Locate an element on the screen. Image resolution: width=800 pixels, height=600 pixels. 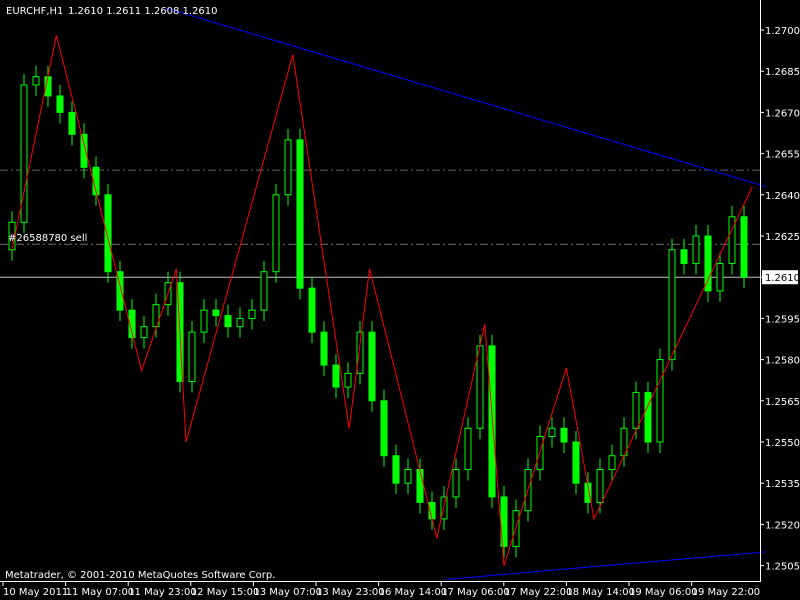
time-tick-label: 13 May 23:00 is located at coordinates (350, 592).